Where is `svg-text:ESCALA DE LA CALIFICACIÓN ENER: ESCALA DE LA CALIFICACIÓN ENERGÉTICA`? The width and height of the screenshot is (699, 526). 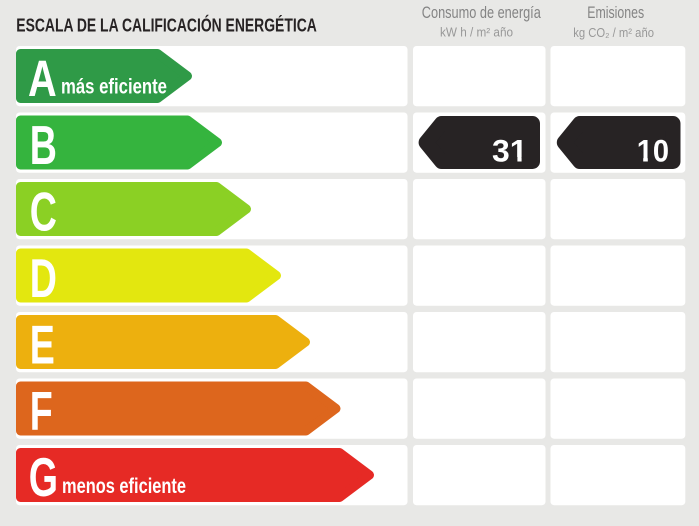 svg-text:ESCALA DE LA CALIFICACIÓN ENER: ESCALA DE LA CALIFICACIÓN ENERGÉTICA is located at coordinates (166, 24).